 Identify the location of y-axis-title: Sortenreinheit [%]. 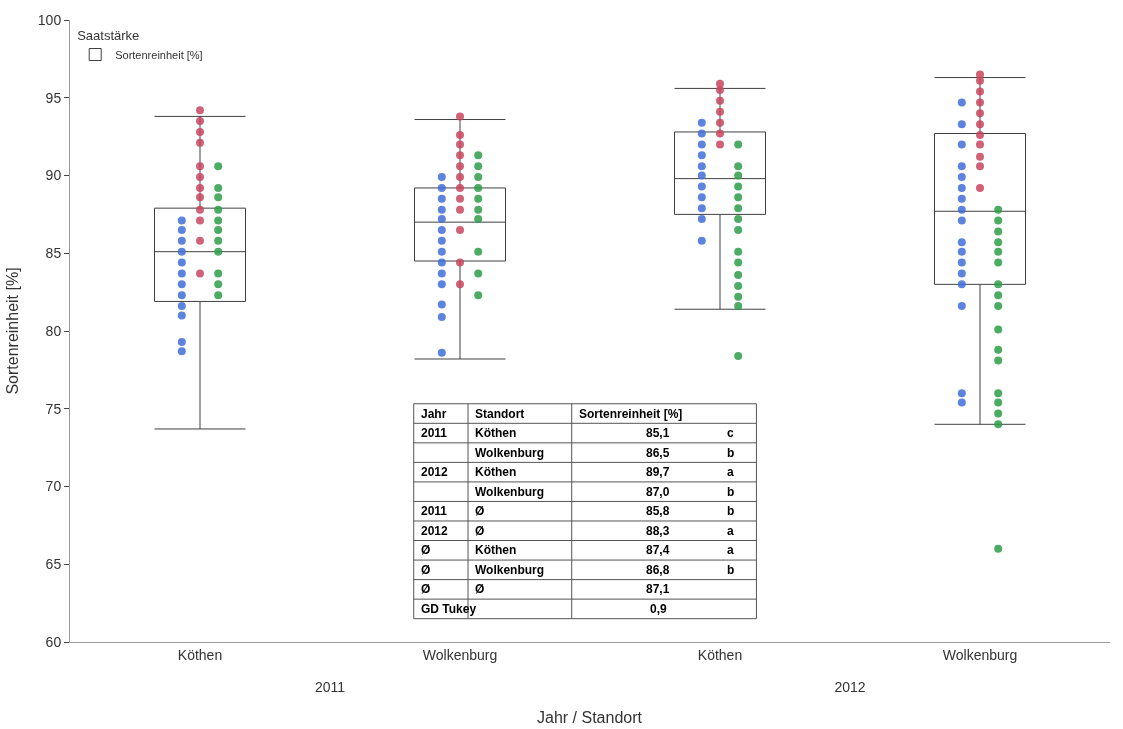
(631, 414).